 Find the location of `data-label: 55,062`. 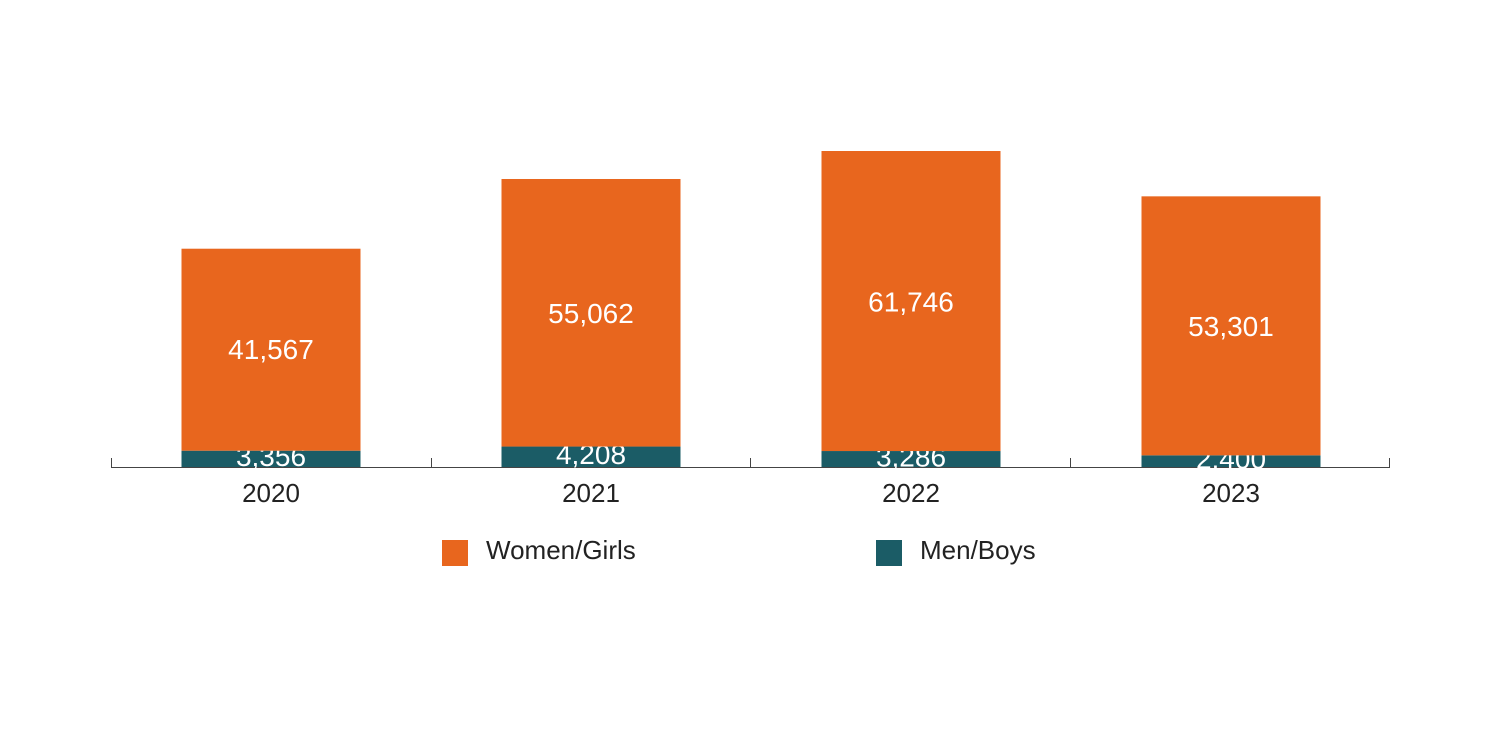

data-label: 55,062 is located at coordinates (591, 313).